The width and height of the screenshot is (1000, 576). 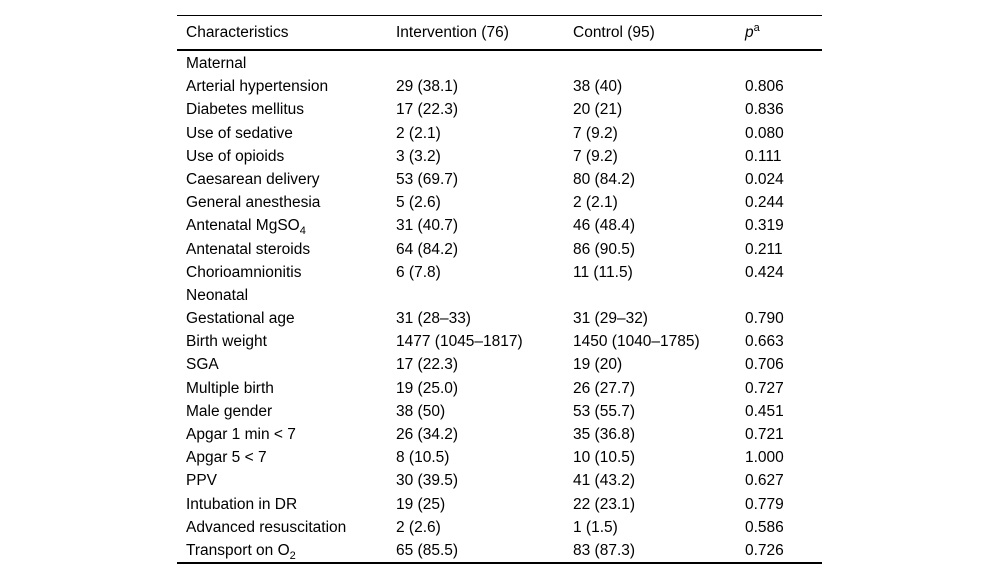 What do you see at coordinates (604, 504) in the screenshot?
I see `control-cell: 22 (23.1)` at bounding box center [604, 504].